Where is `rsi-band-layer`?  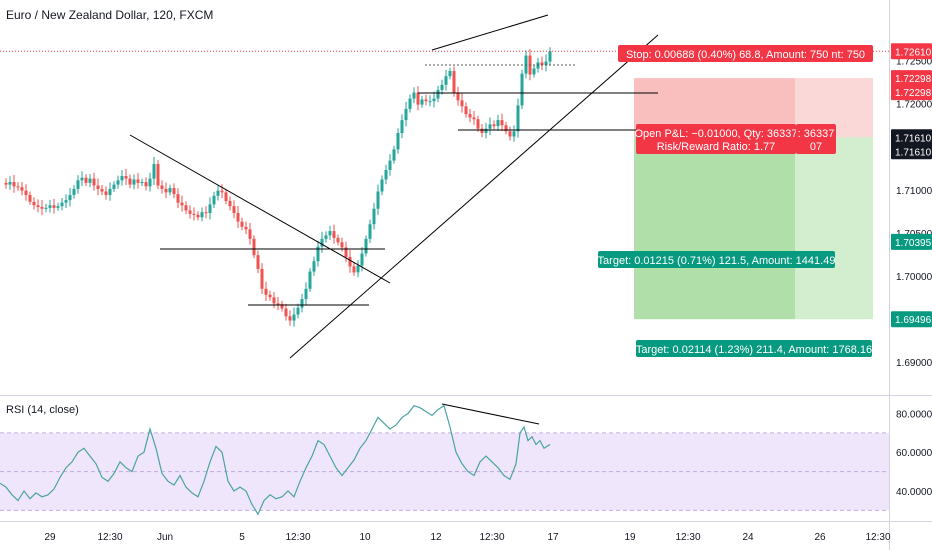 rsi-band-layer is located at coordinates (444, 471).